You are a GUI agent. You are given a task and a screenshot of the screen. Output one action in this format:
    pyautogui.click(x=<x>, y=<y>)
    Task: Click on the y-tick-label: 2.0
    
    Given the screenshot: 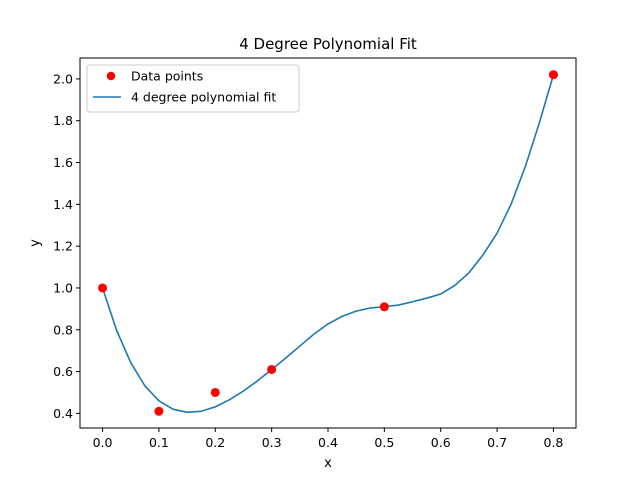 What is the action you would take?
    pyautogui.click(x=63, y=78)
    